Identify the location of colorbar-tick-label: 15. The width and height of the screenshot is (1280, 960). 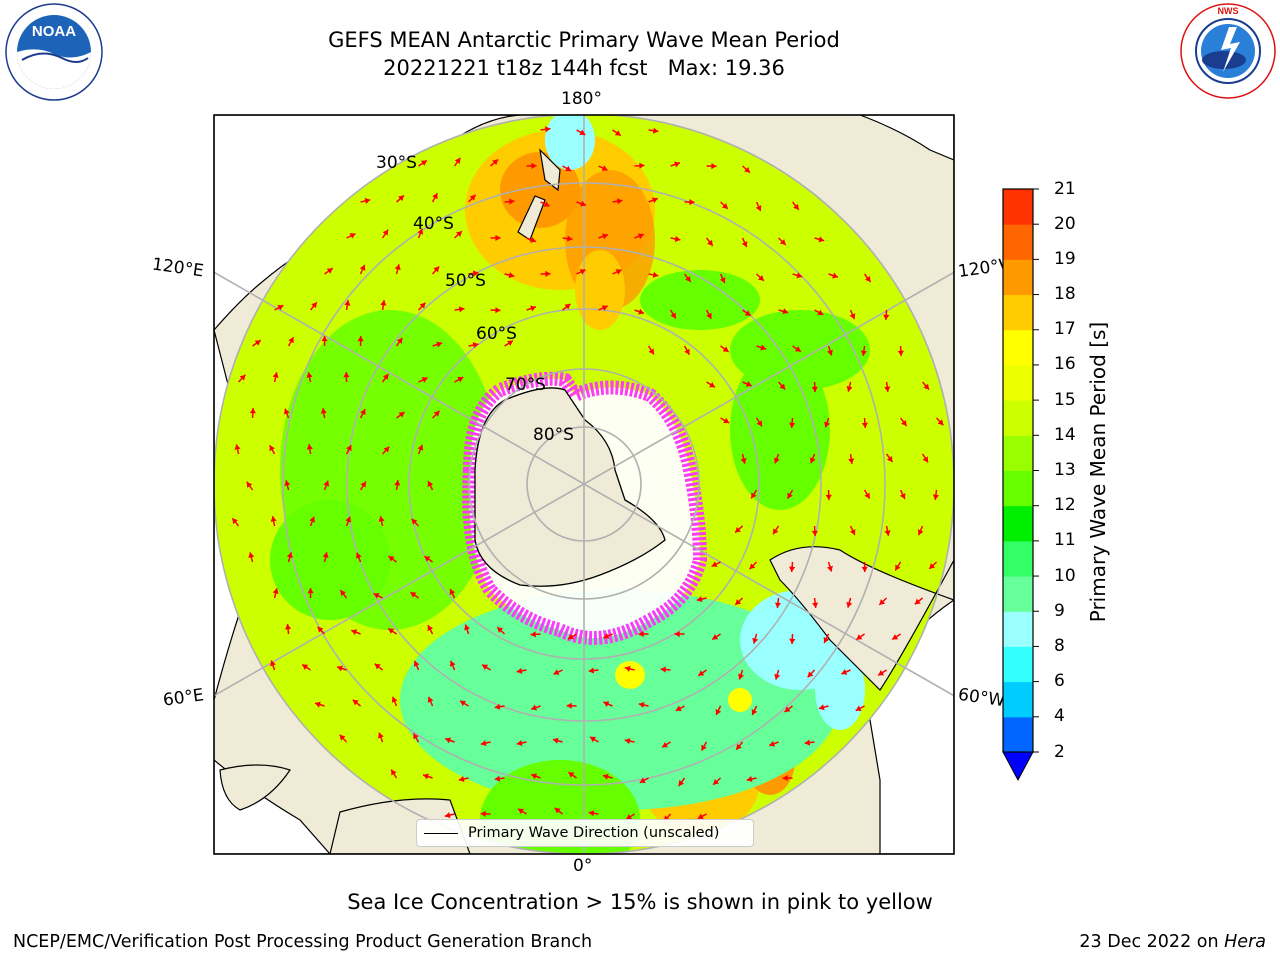
(1065, 399).